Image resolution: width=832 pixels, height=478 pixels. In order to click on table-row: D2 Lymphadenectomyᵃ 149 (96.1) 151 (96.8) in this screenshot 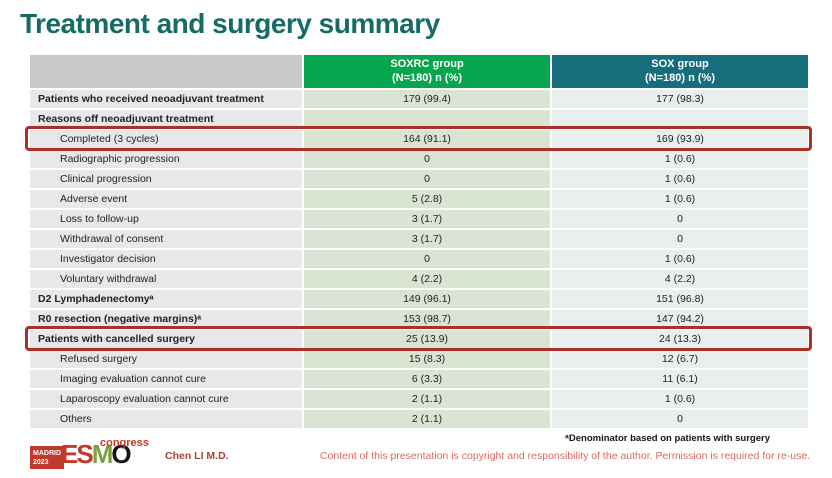, I will do `click(419, 299)`.